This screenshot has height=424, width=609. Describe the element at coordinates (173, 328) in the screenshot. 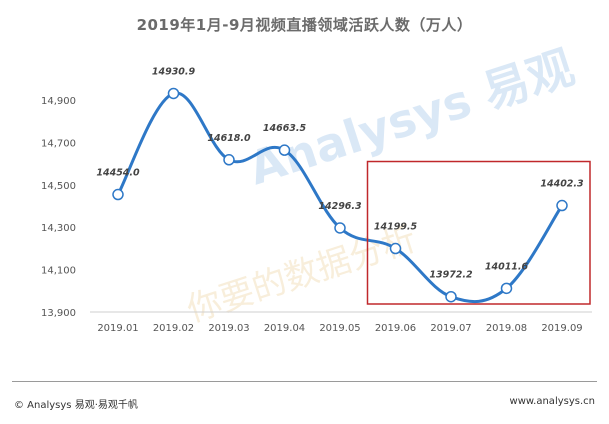

I see `x-tick-label: 2019.02` at that location.